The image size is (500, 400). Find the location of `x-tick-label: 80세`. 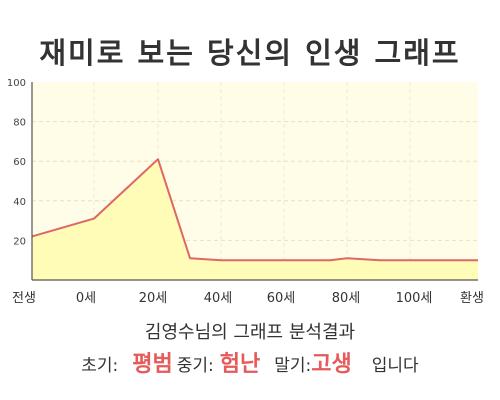

x-tick-label: 80세 is located at coordinates (346, 298).